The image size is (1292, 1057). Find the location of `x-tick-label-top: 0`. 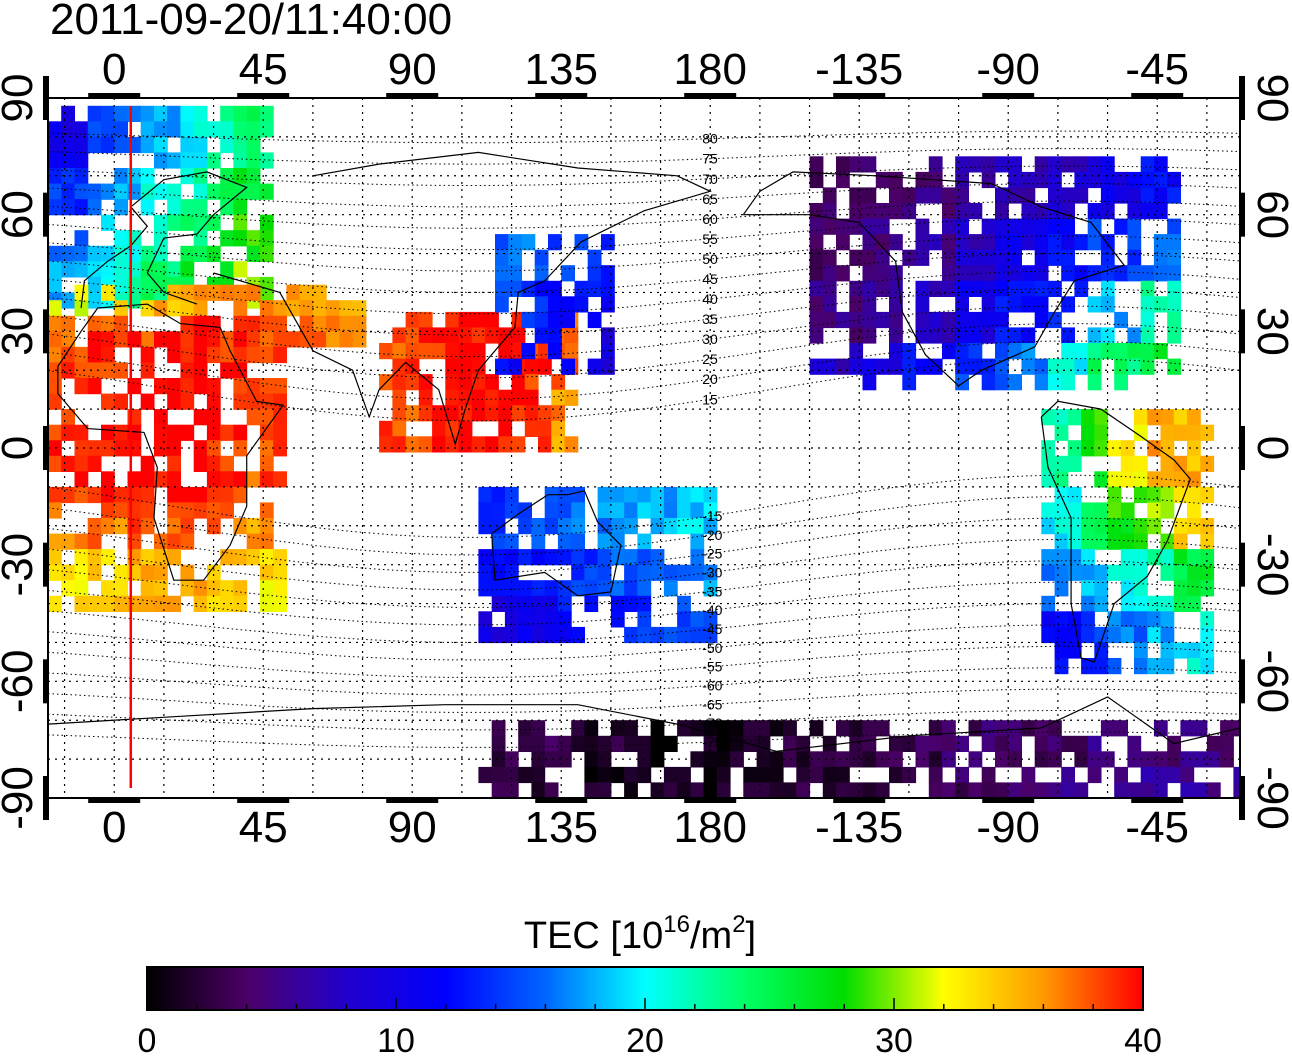

x-tick-label-top: 0 is located at coordinates (114, 69).